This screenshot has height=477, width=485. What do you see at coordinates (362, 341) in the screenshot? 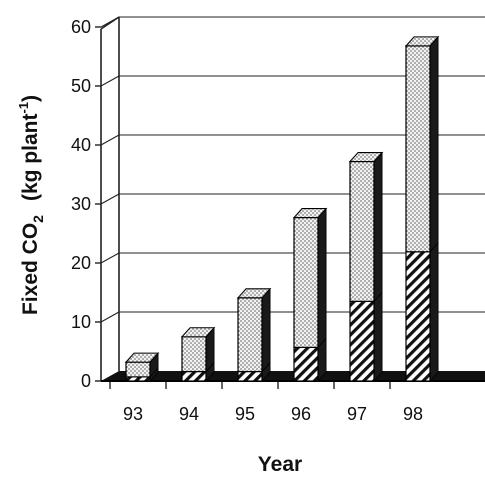
I see `bar-segment-97-diagonal-hatch` at bounding box center [362, 341].